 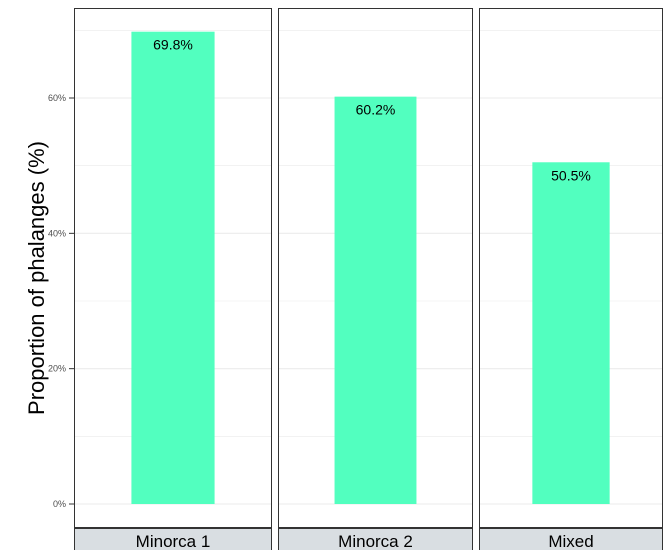 What do you see at coordinates (571, 333) in the screenshot?
I see `bar-mixed` at bounding box center [571, 333].